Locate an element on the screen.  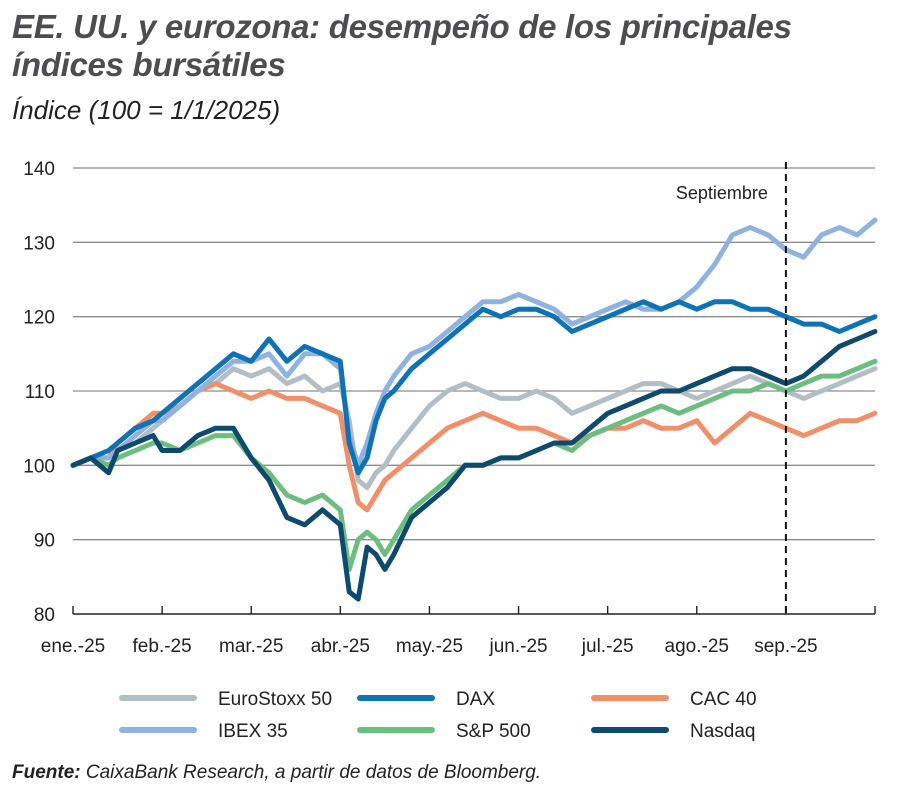
x-tick-label: feb.-25 is located at coordinates (162, 646).